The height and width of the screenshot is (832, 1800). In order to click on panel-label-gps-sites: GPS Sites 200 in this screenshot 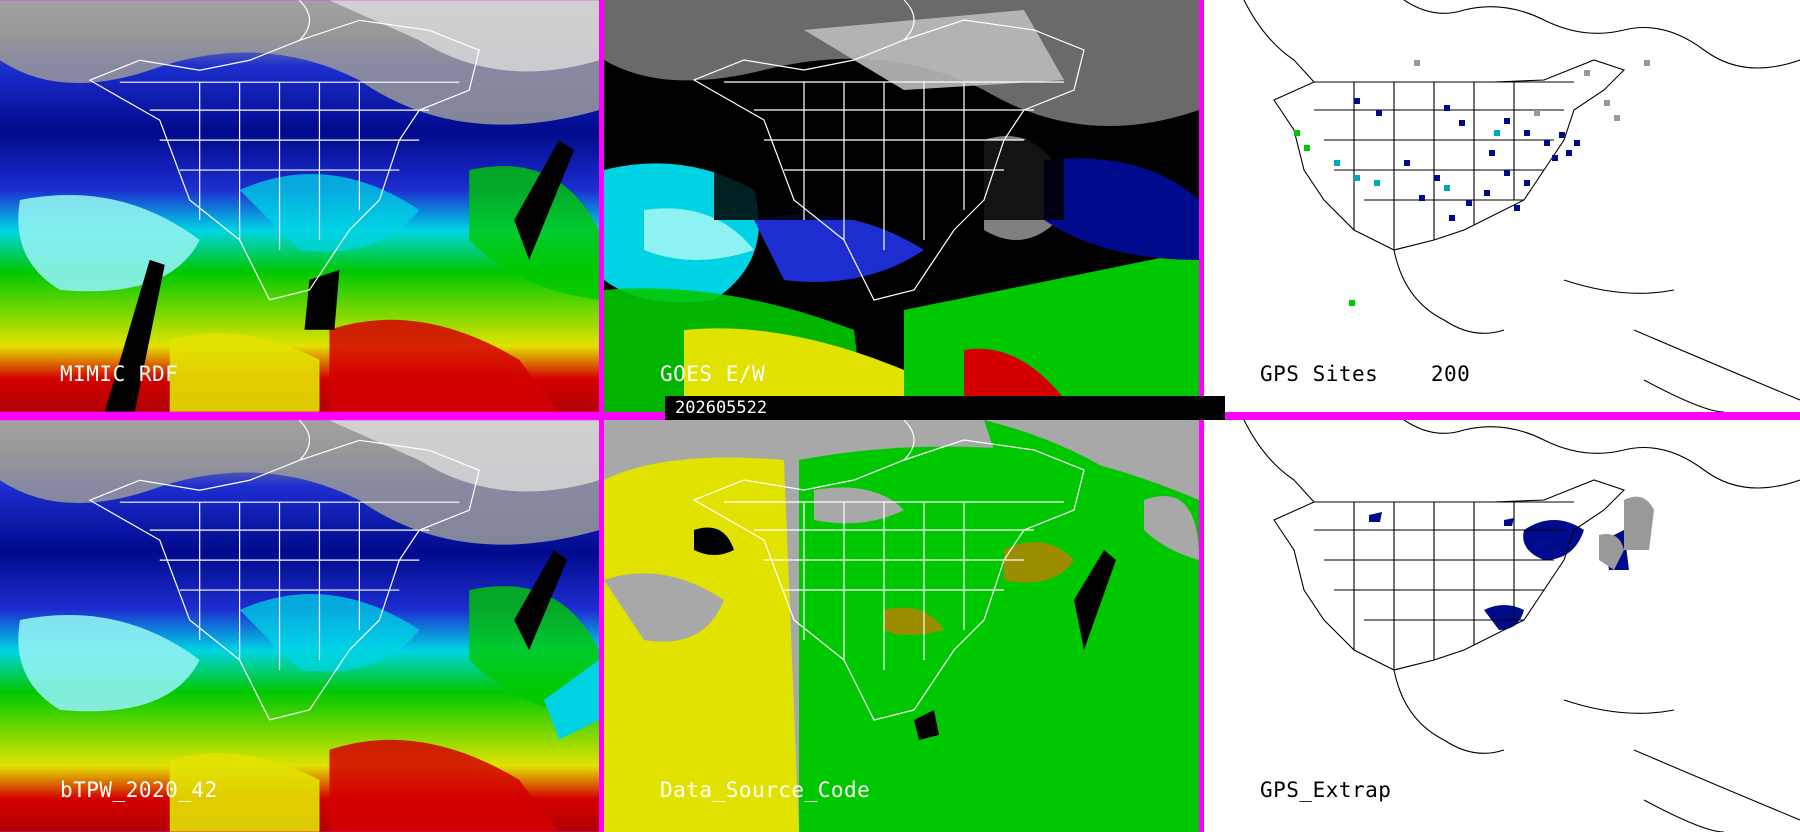, I will do `click(1365, 374)`.